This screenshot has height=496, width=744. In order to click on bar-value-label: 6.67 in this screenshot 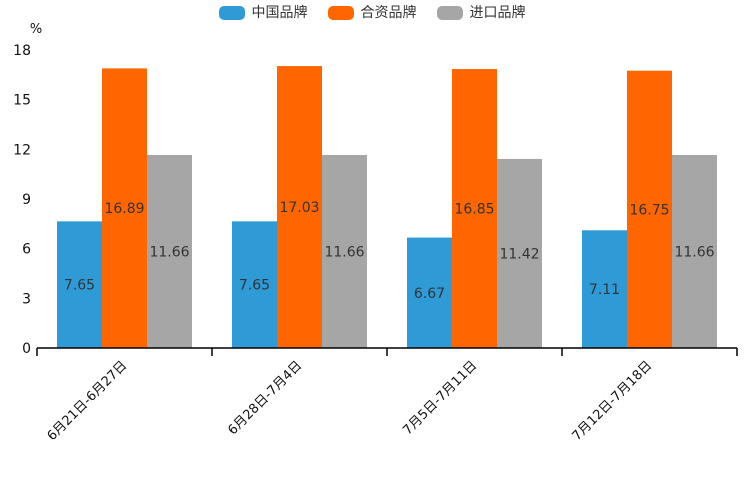, I will do `click(429, 294)`.